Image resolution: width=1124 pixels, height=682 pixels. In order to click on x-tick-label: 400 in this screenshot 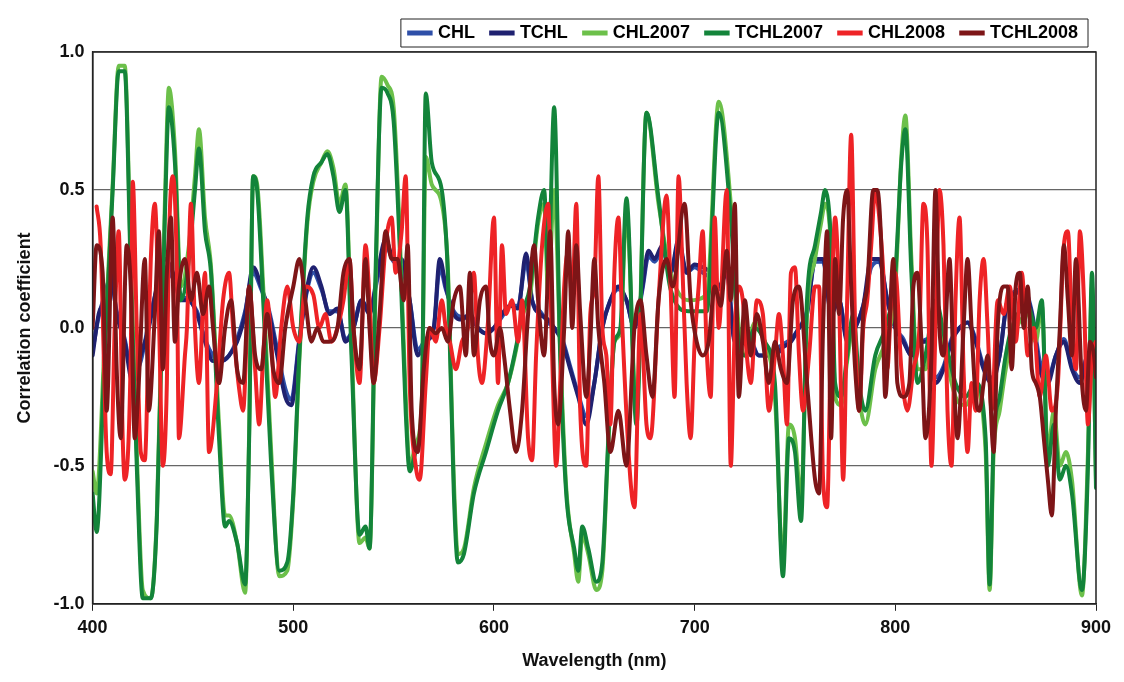, I will do `click(92, 626)`.